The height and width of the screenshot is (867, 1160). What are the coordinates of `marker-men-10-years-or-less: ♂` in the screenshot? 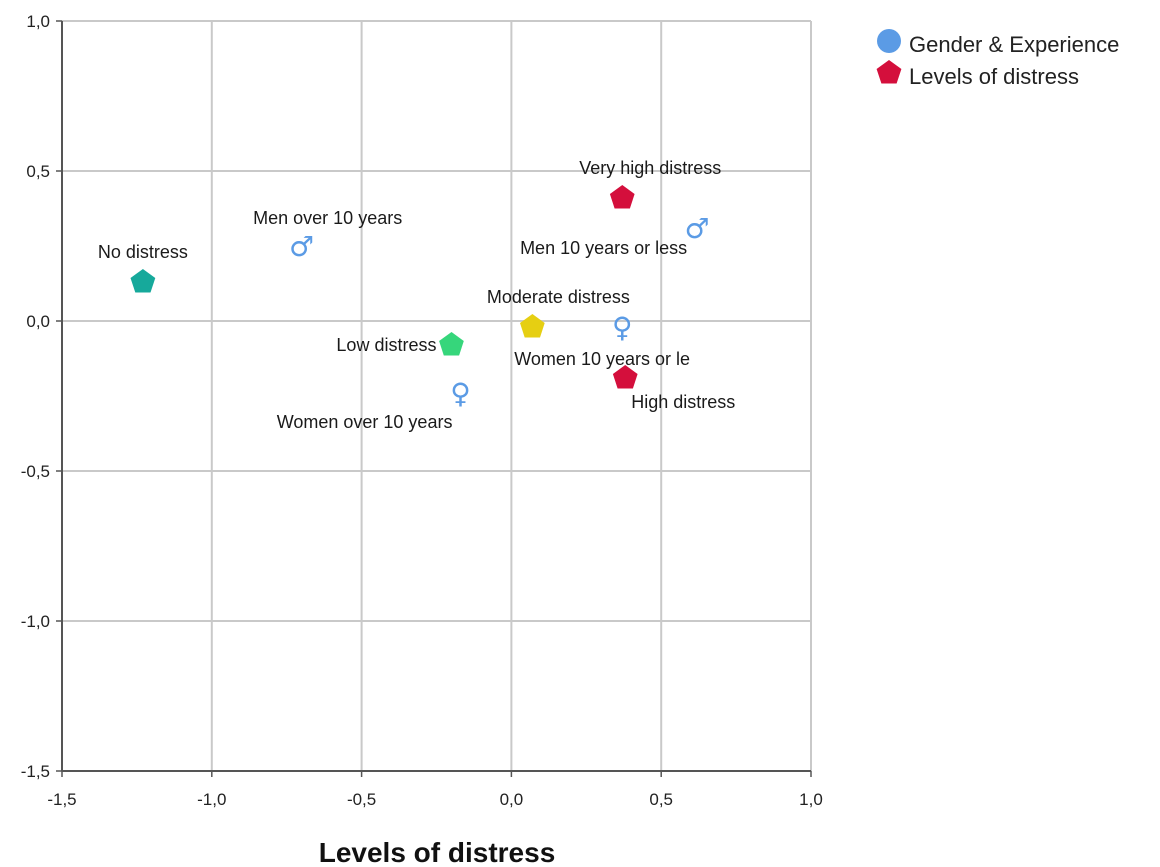 It's located at (697, 228).